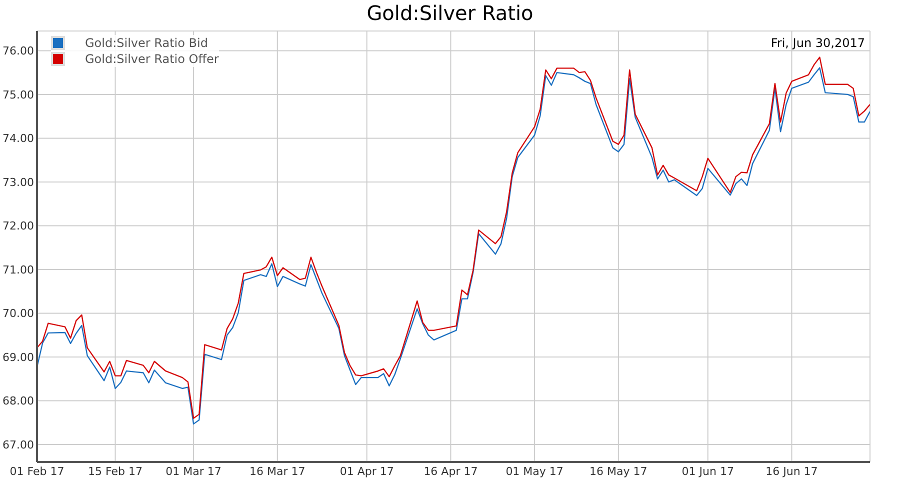  I want to click on x-tick-label: 01 Jun 17, so click(708, 471).